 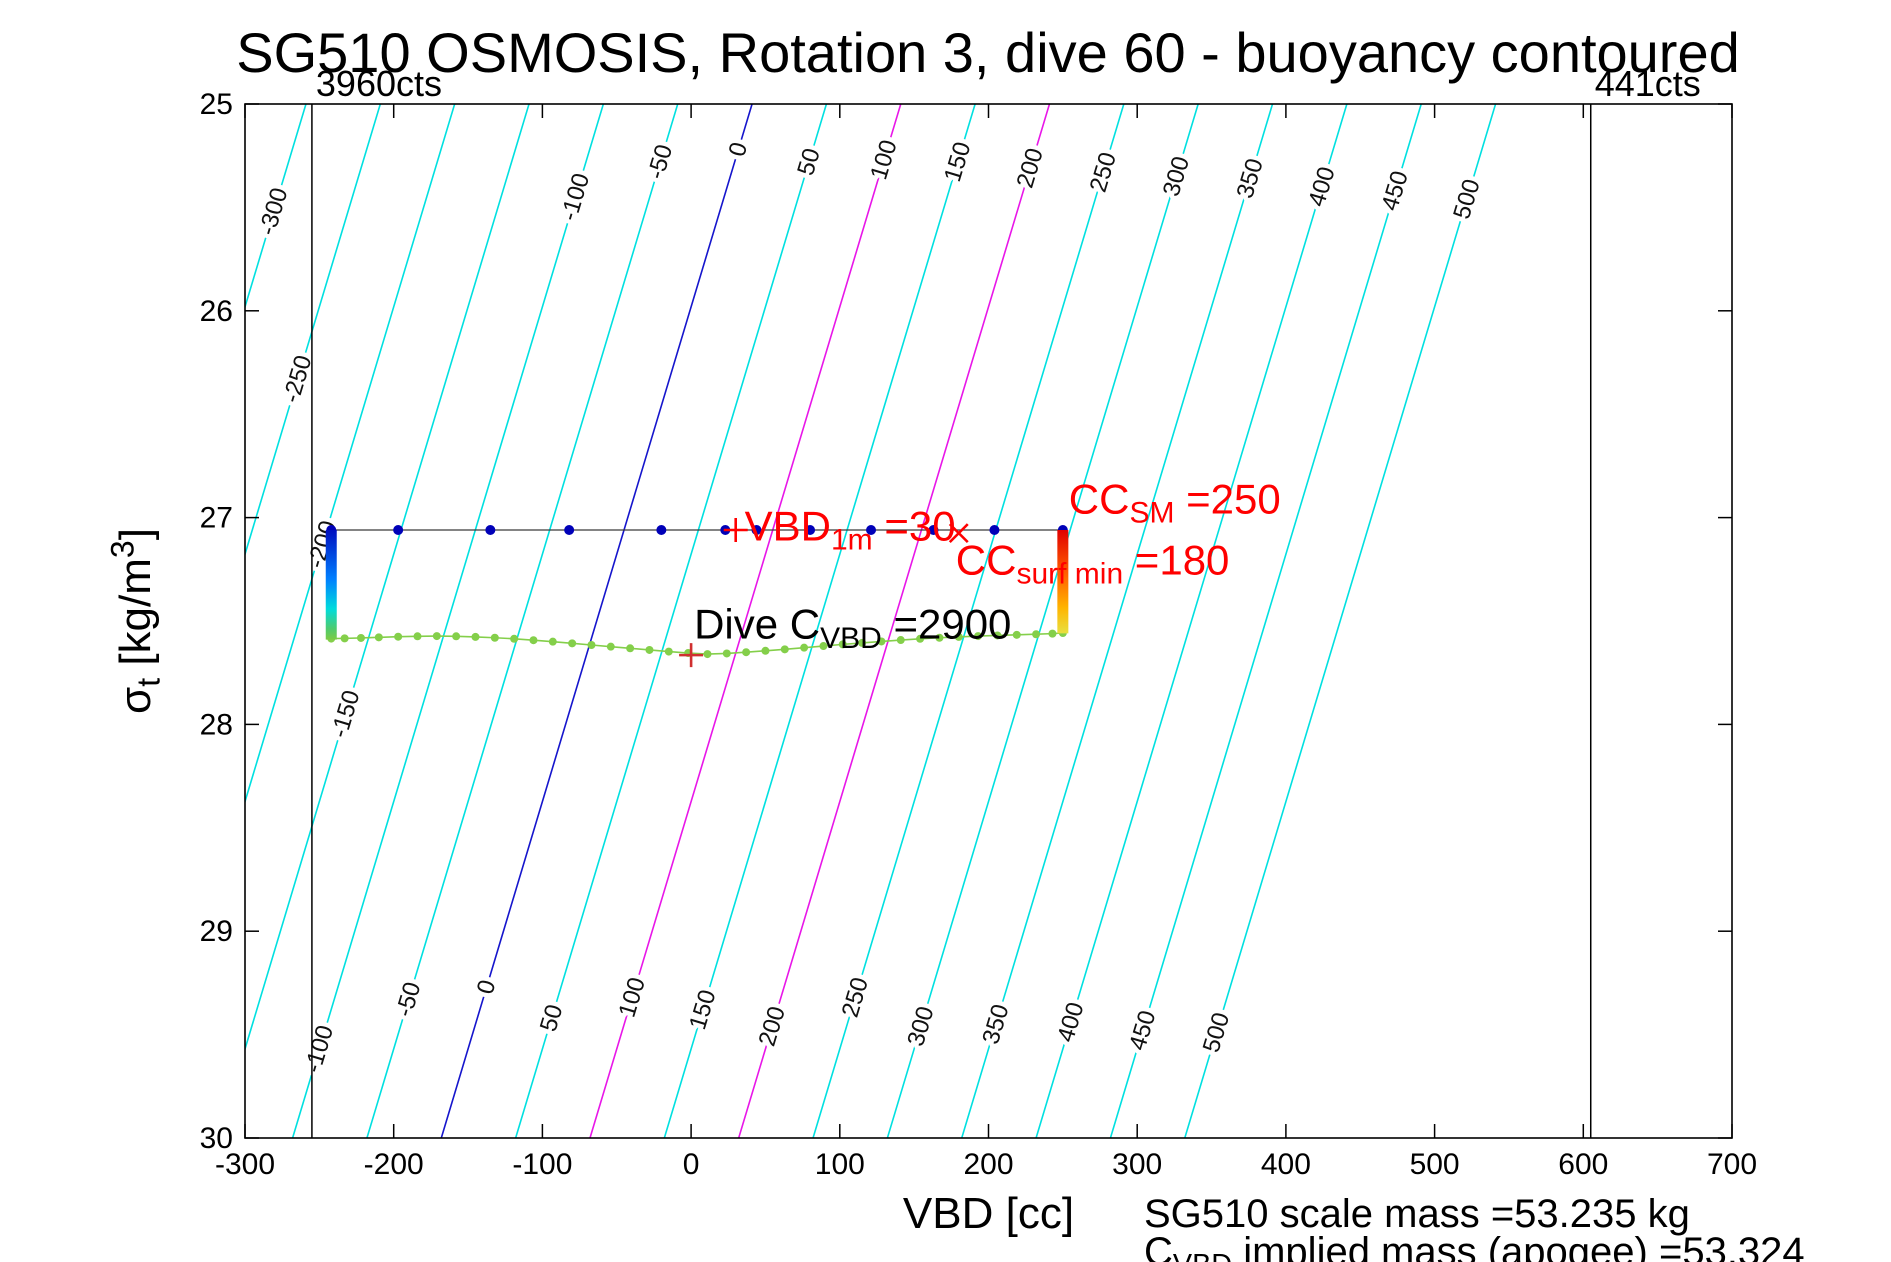 I want to click on contour-label-50: 50, so click(x=552, y=1017).